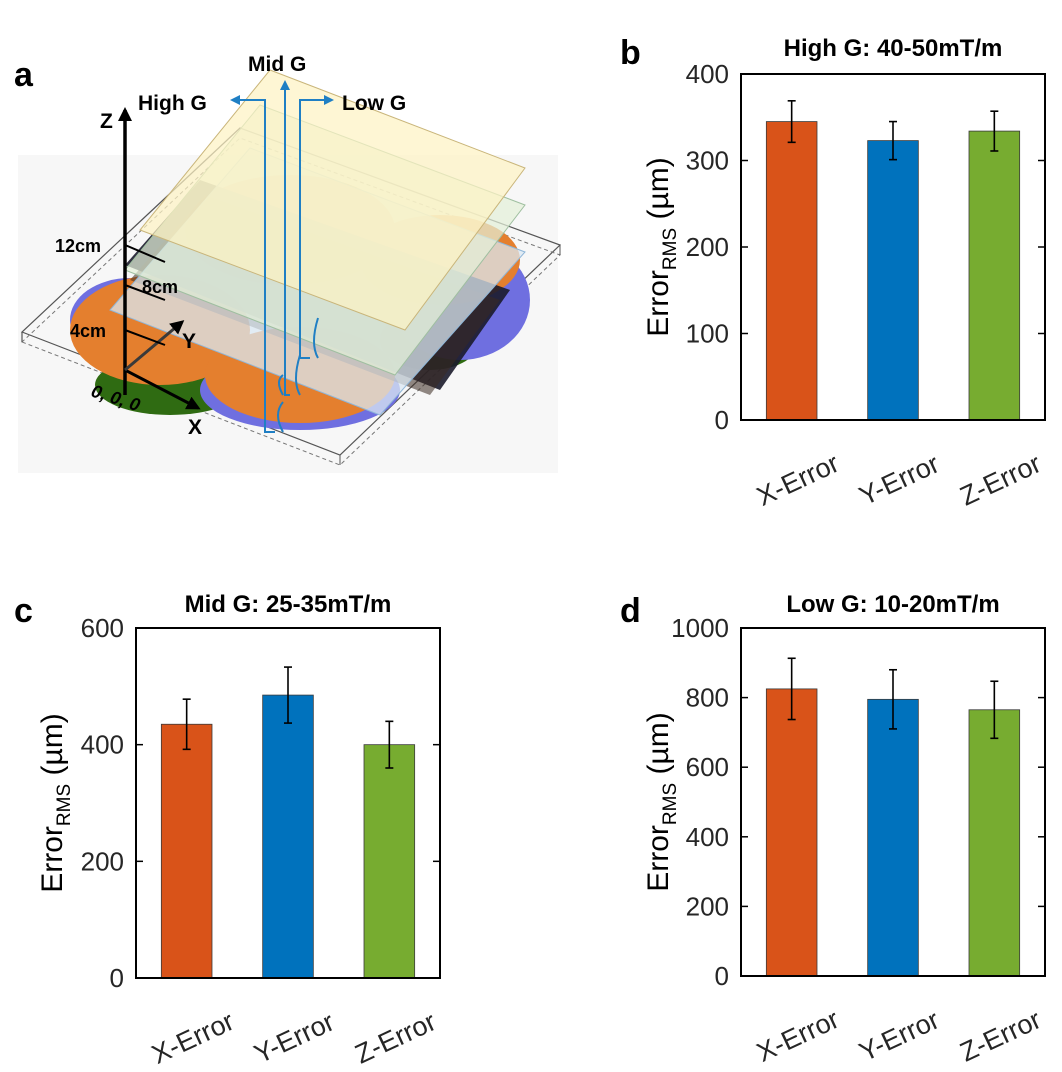  What do you see at coordinates (145, 292) in the screenshot?
I see `tick-8cm` at bounding box center [145, 292].